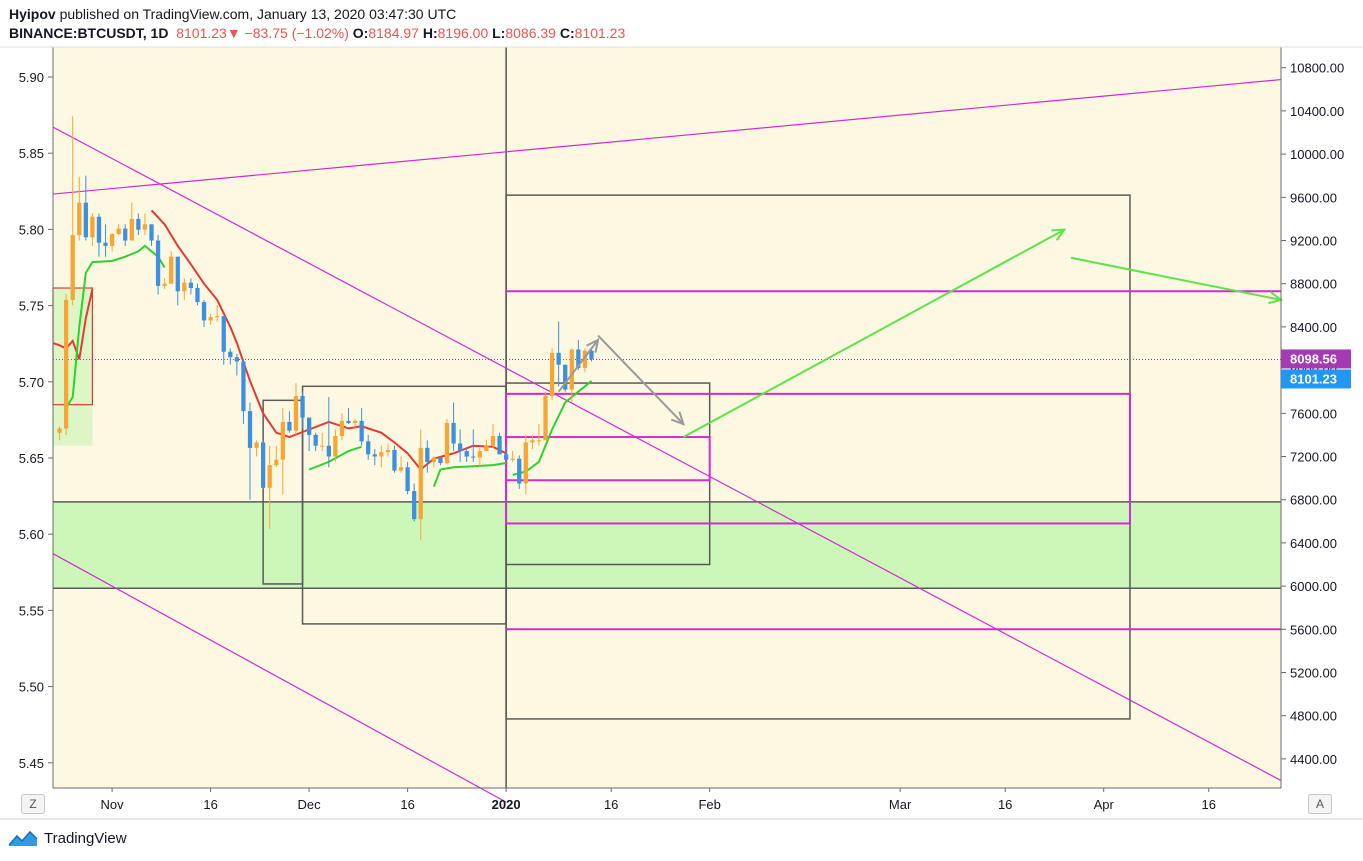  What do you see at coordinates (360, 33) in the screenshot?
I see `open-label: O:` at bounding box center [360, 33].